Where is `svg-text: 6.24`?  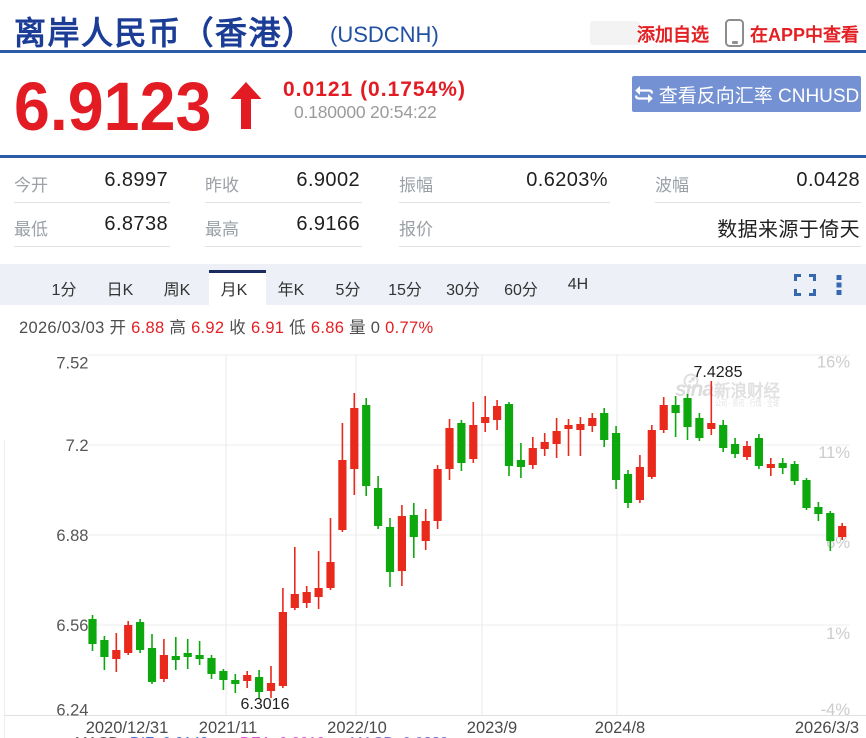
svg-text: 6.24 is located at coordinates (72, 711).